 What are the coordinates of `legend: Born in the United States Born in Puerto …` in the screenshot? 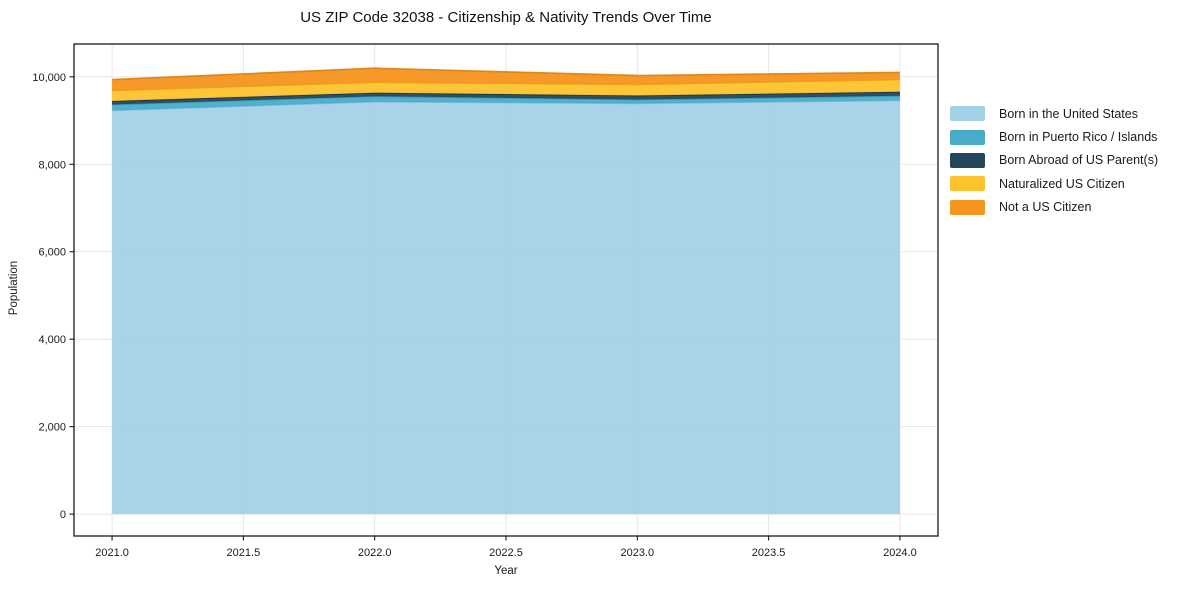 It's located at (1054, 160).